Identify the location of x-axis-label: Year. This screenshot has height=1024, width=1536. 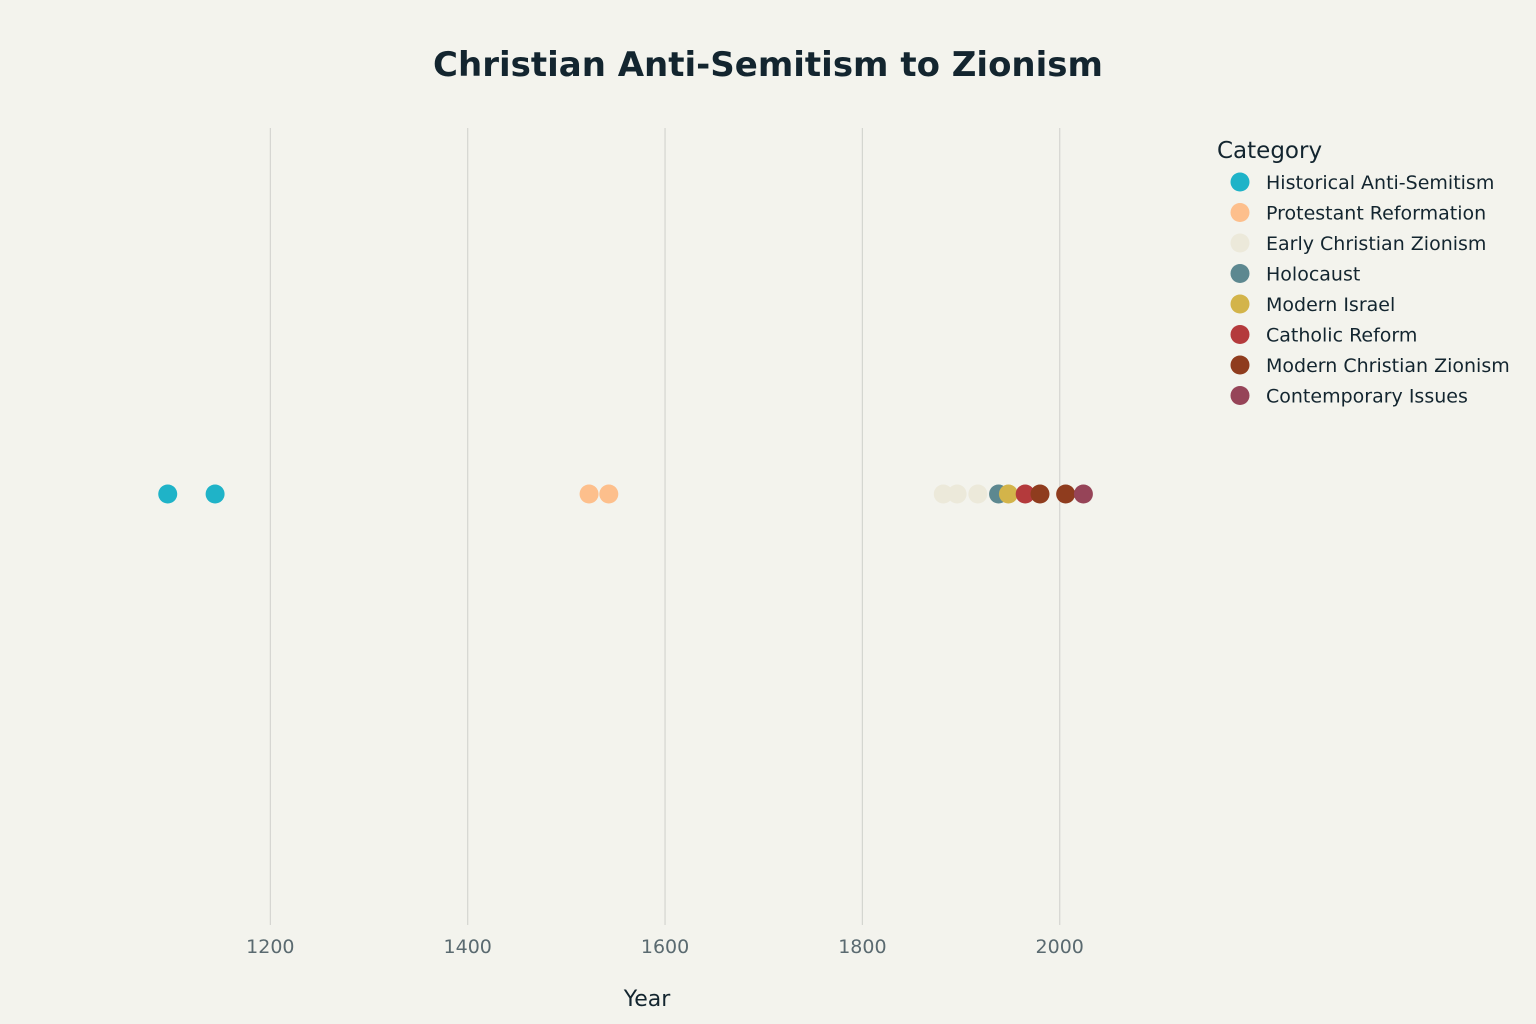
(647, 999).